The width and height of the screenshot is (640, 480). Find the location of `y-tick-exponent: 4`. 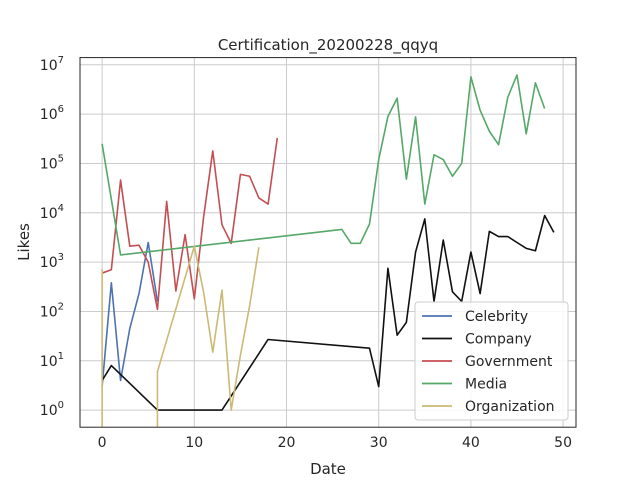

y-tick-exponent: 4 is located at coordinates (61, 208).